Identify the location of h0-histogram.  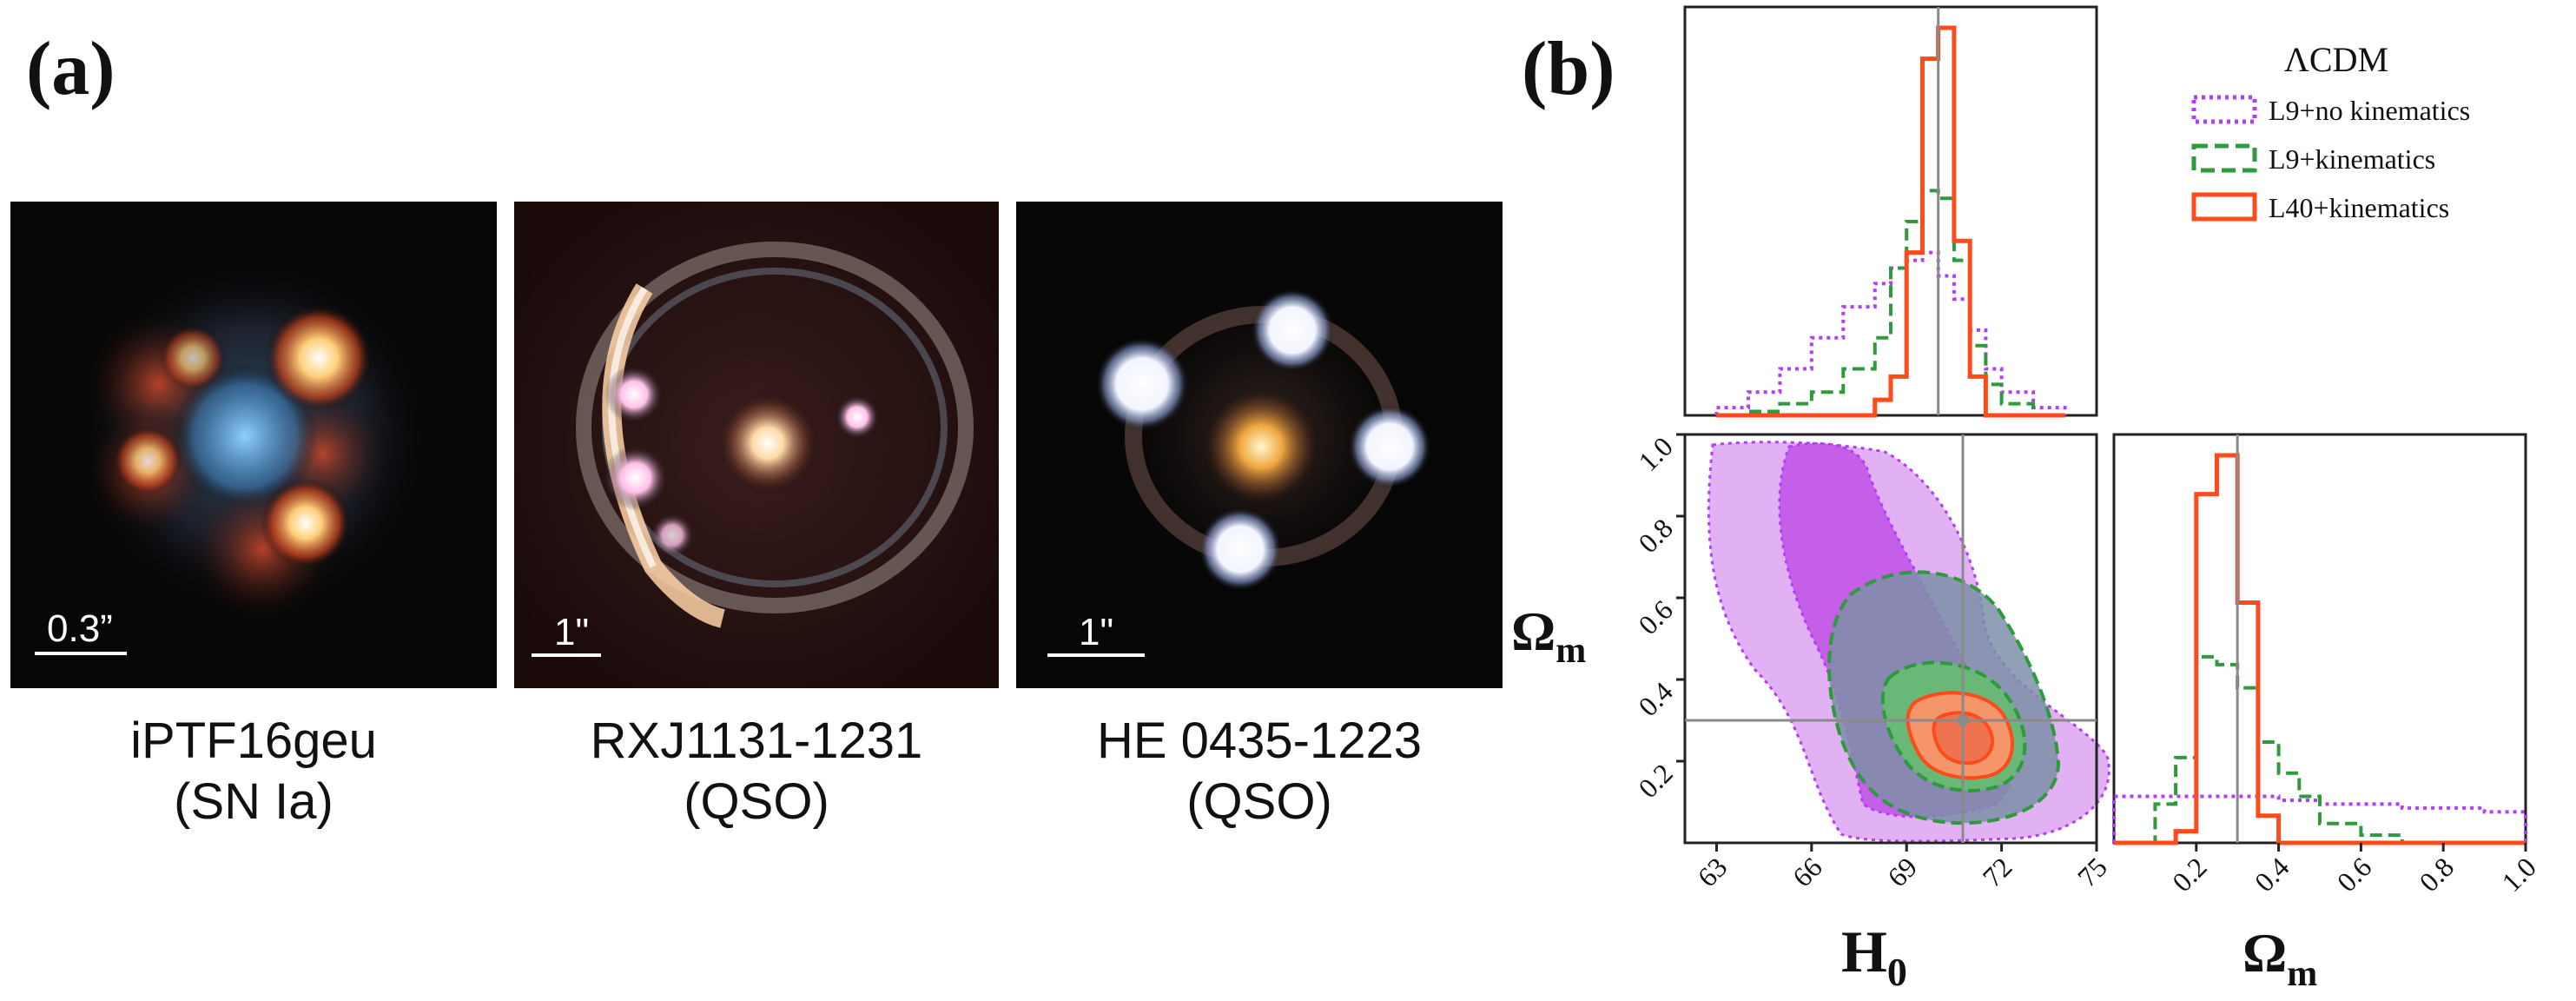
(1891, 213).